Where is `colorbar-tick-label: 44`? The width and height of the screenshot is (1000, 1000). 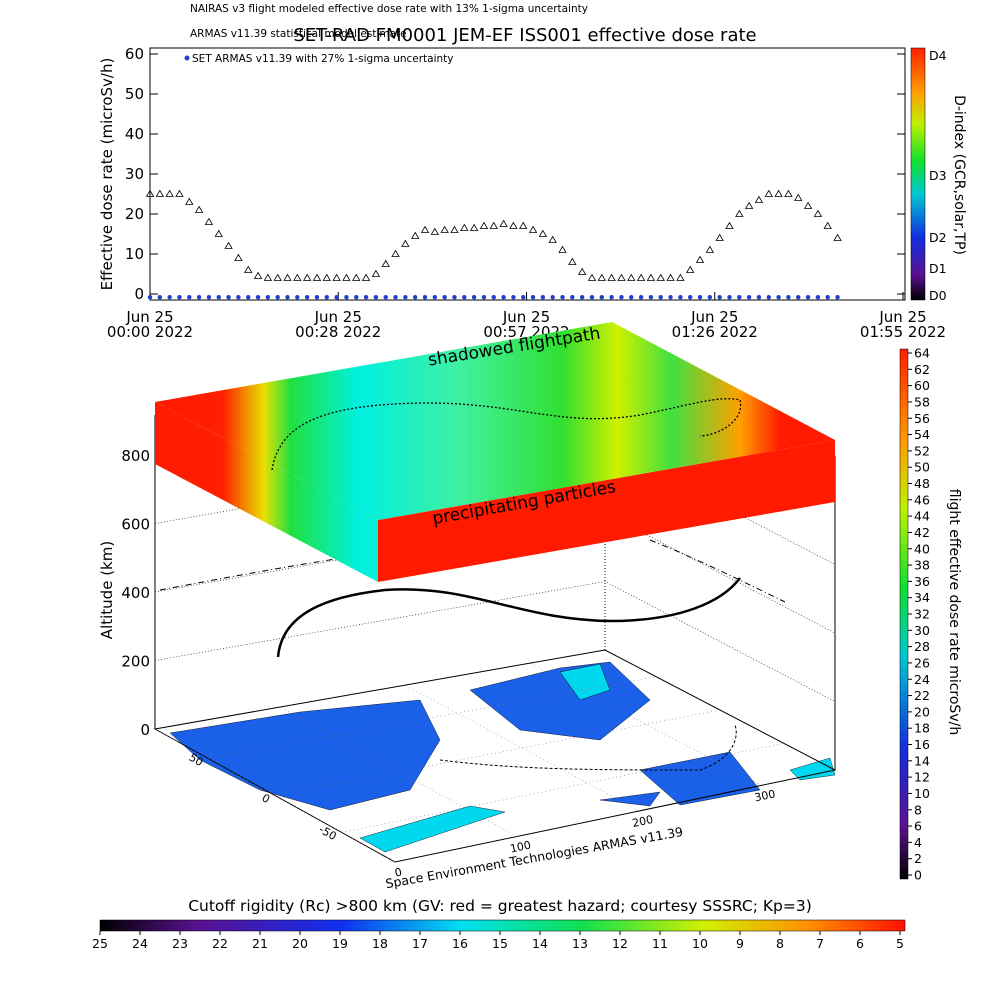
colorbar-tick-label: 44 is located at coordinates (922, 516).